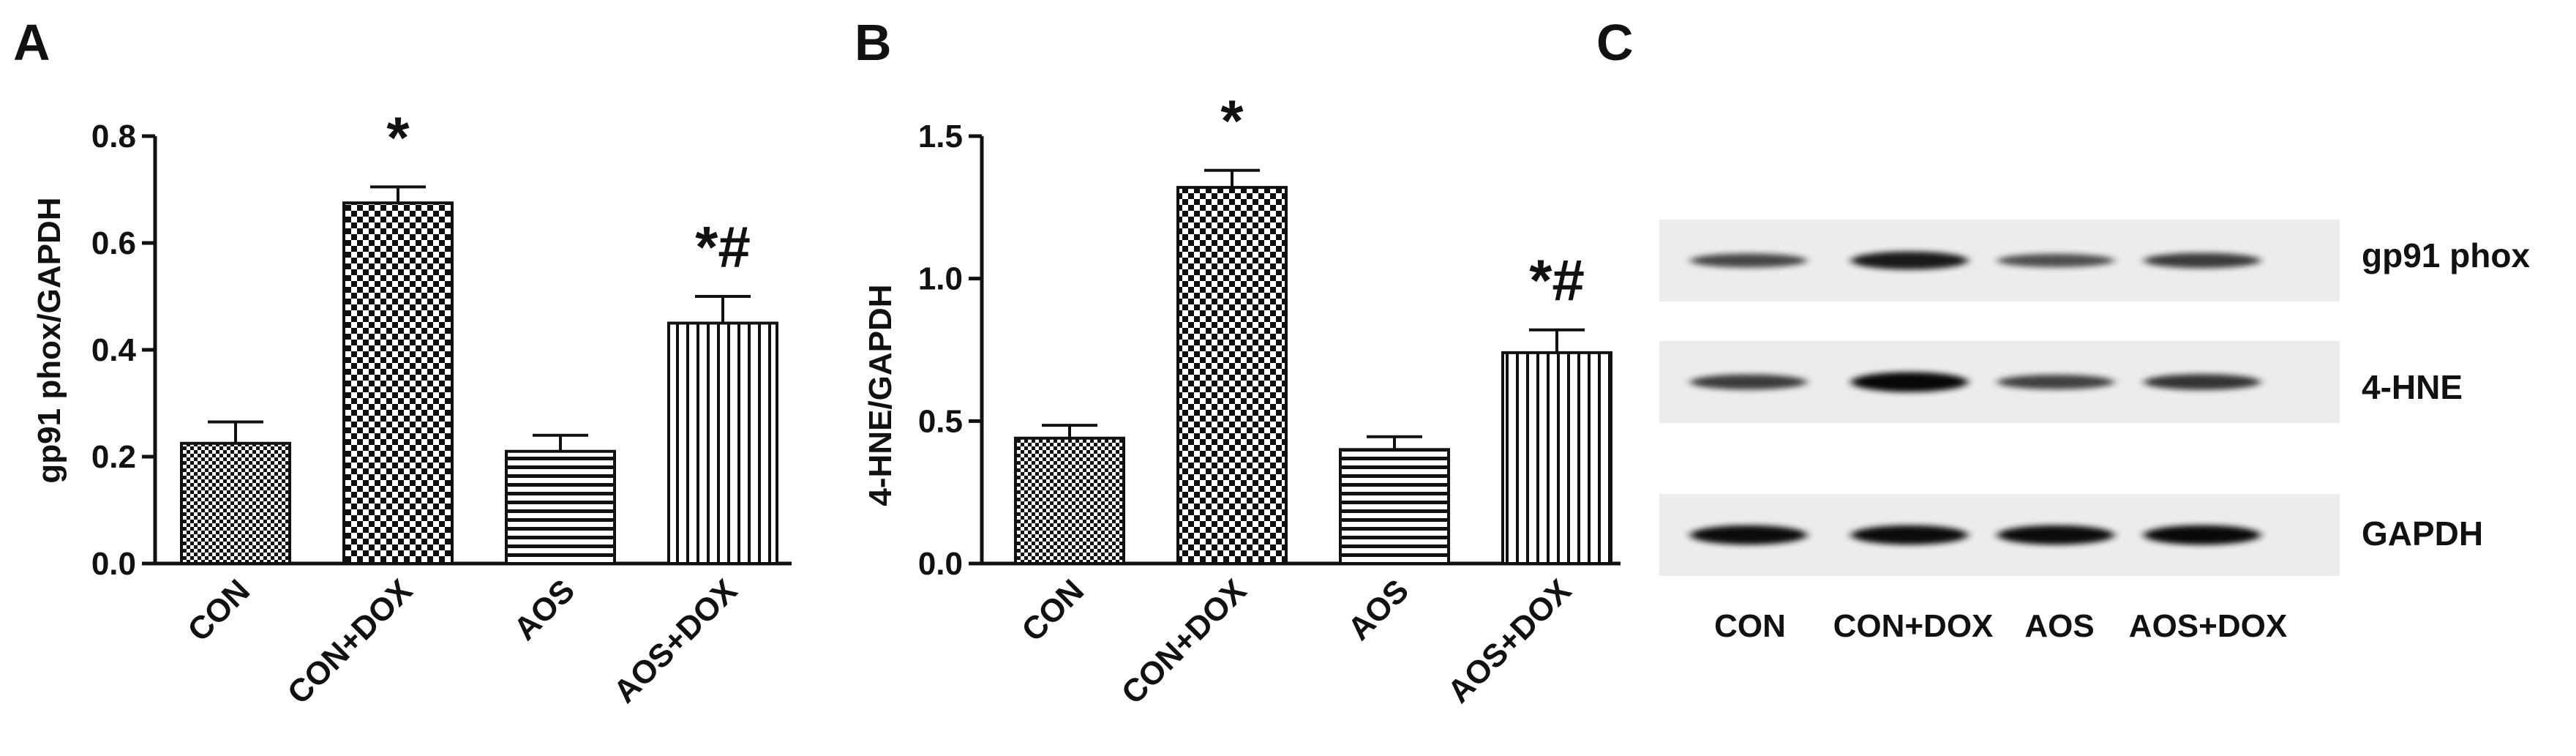  What do you see at coordinates (113, 457) in the screenshot?
I see `y-tick-label: 0.2` at bounding box center [113, 457].